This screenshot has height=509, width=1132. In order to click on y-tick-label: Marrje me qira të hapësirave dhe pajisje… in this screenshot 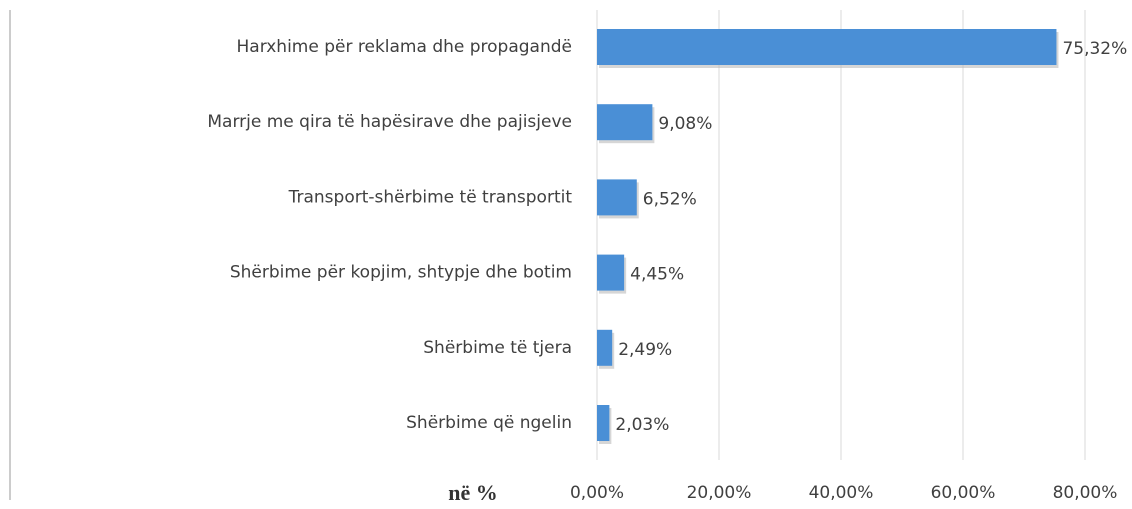, I will do `click(389, 122)`.